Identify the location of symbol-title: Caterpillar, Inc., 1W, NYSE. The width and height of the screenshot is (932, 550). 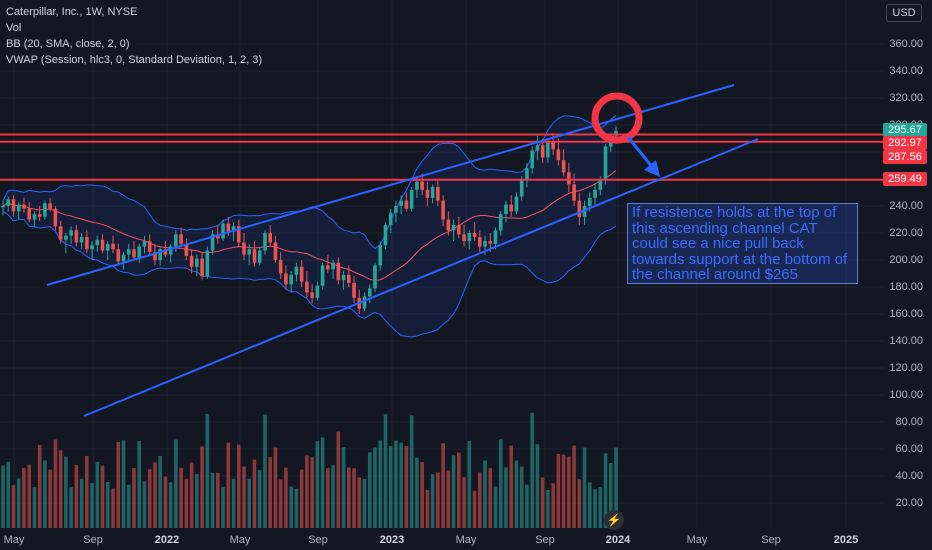
(72, 12).